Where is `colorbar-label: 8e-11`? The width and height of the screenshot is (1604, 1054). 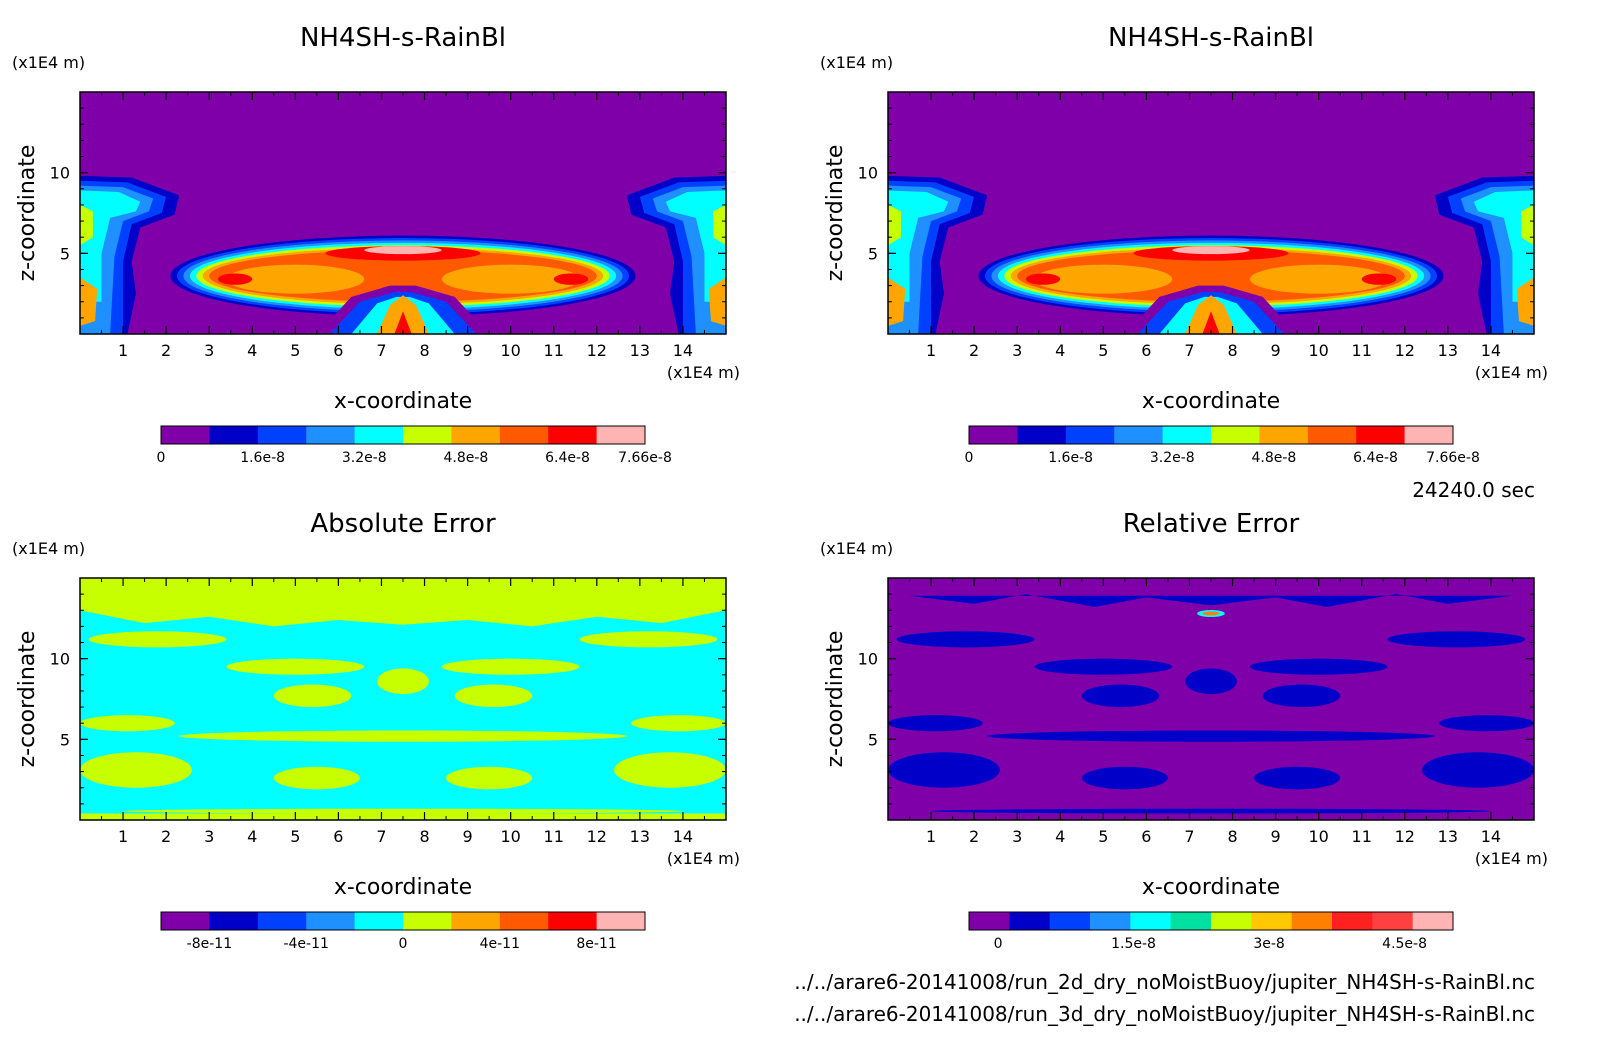 colorbar-label: 8e-11 is located at coordinates (596, 944).